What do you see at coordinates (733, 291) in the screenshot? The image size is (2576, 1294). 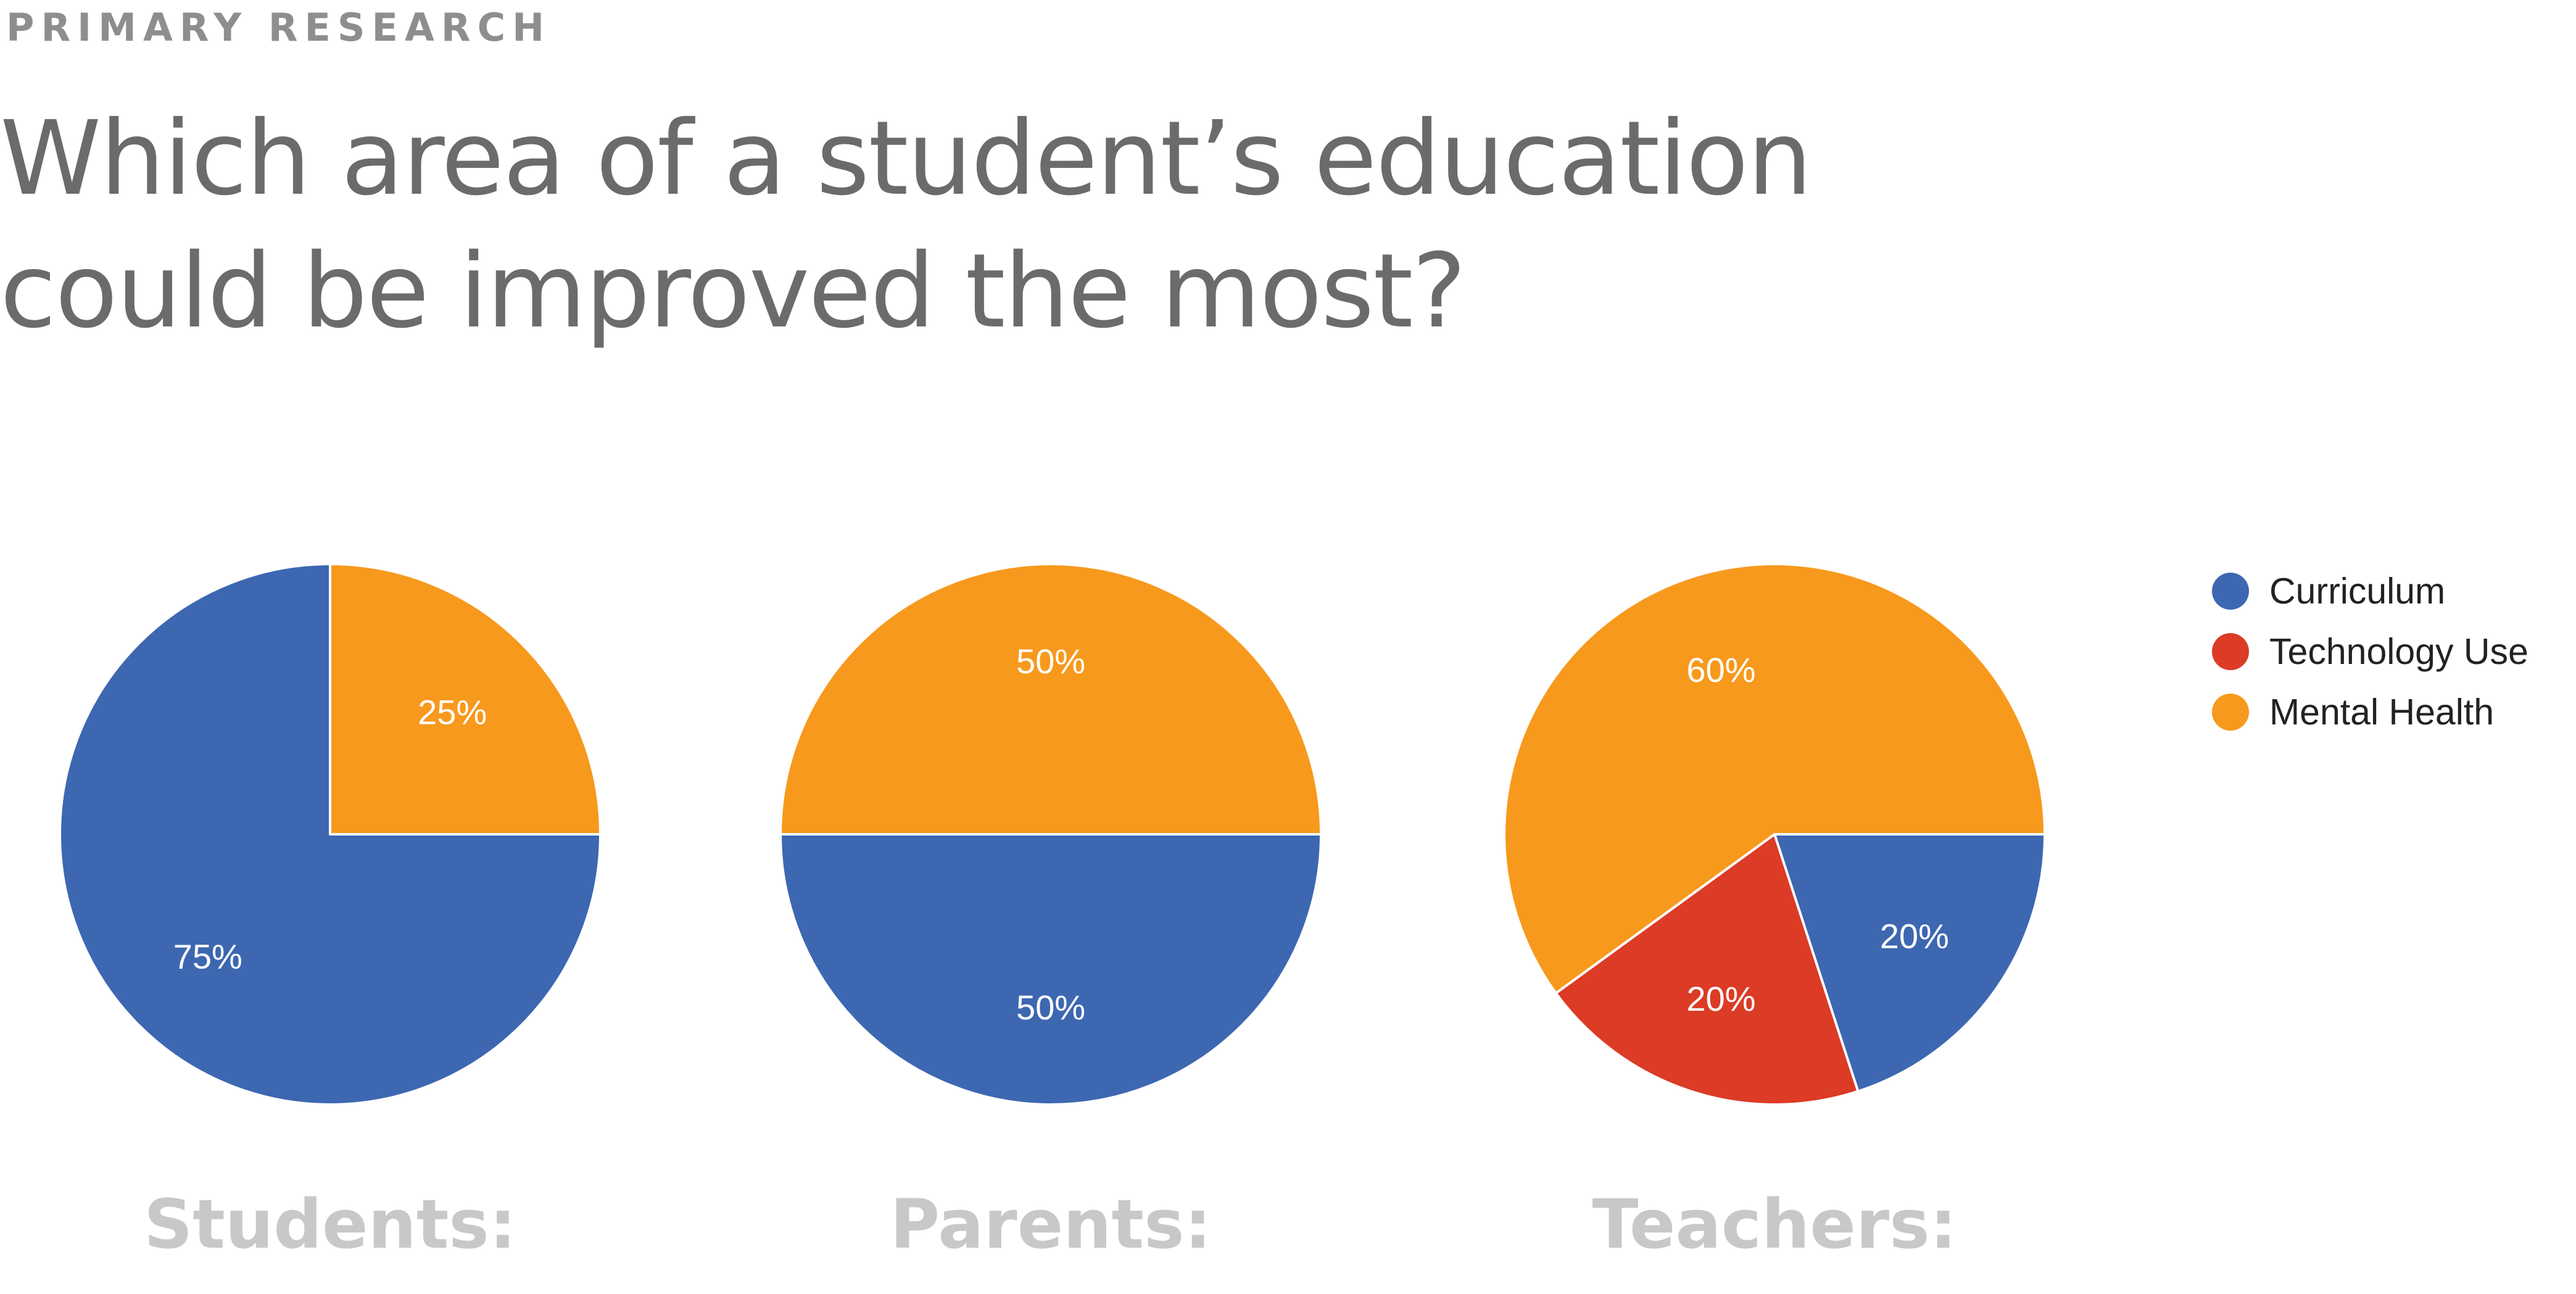 I see `page-title-line-2: could be improved the most?` at bounding box center [733, 291].